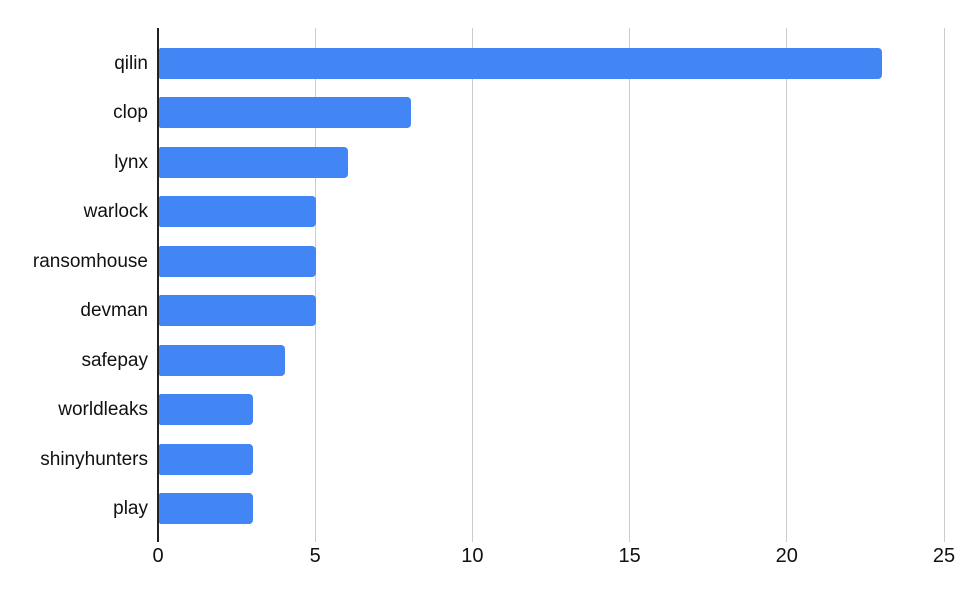  I want to click on bar-qilin, so click(521, 63).